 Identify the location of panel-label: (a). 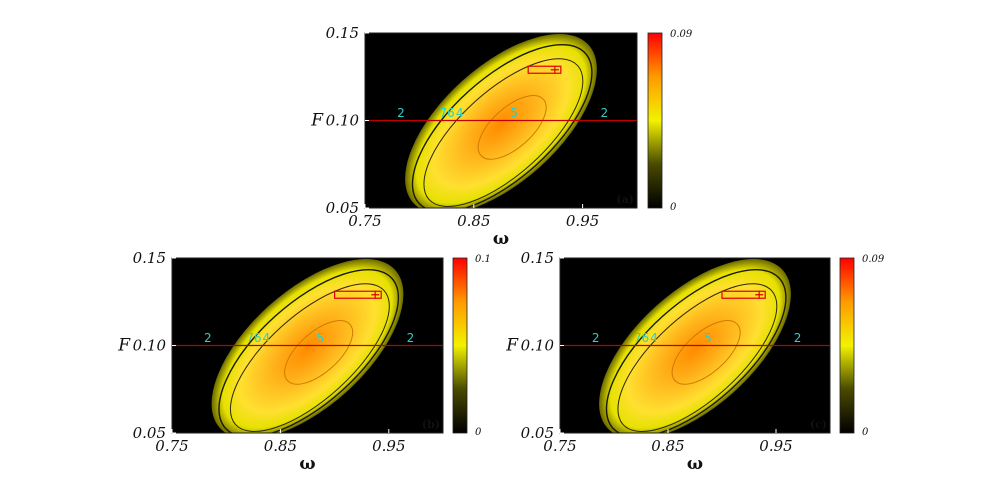
(625, 199).